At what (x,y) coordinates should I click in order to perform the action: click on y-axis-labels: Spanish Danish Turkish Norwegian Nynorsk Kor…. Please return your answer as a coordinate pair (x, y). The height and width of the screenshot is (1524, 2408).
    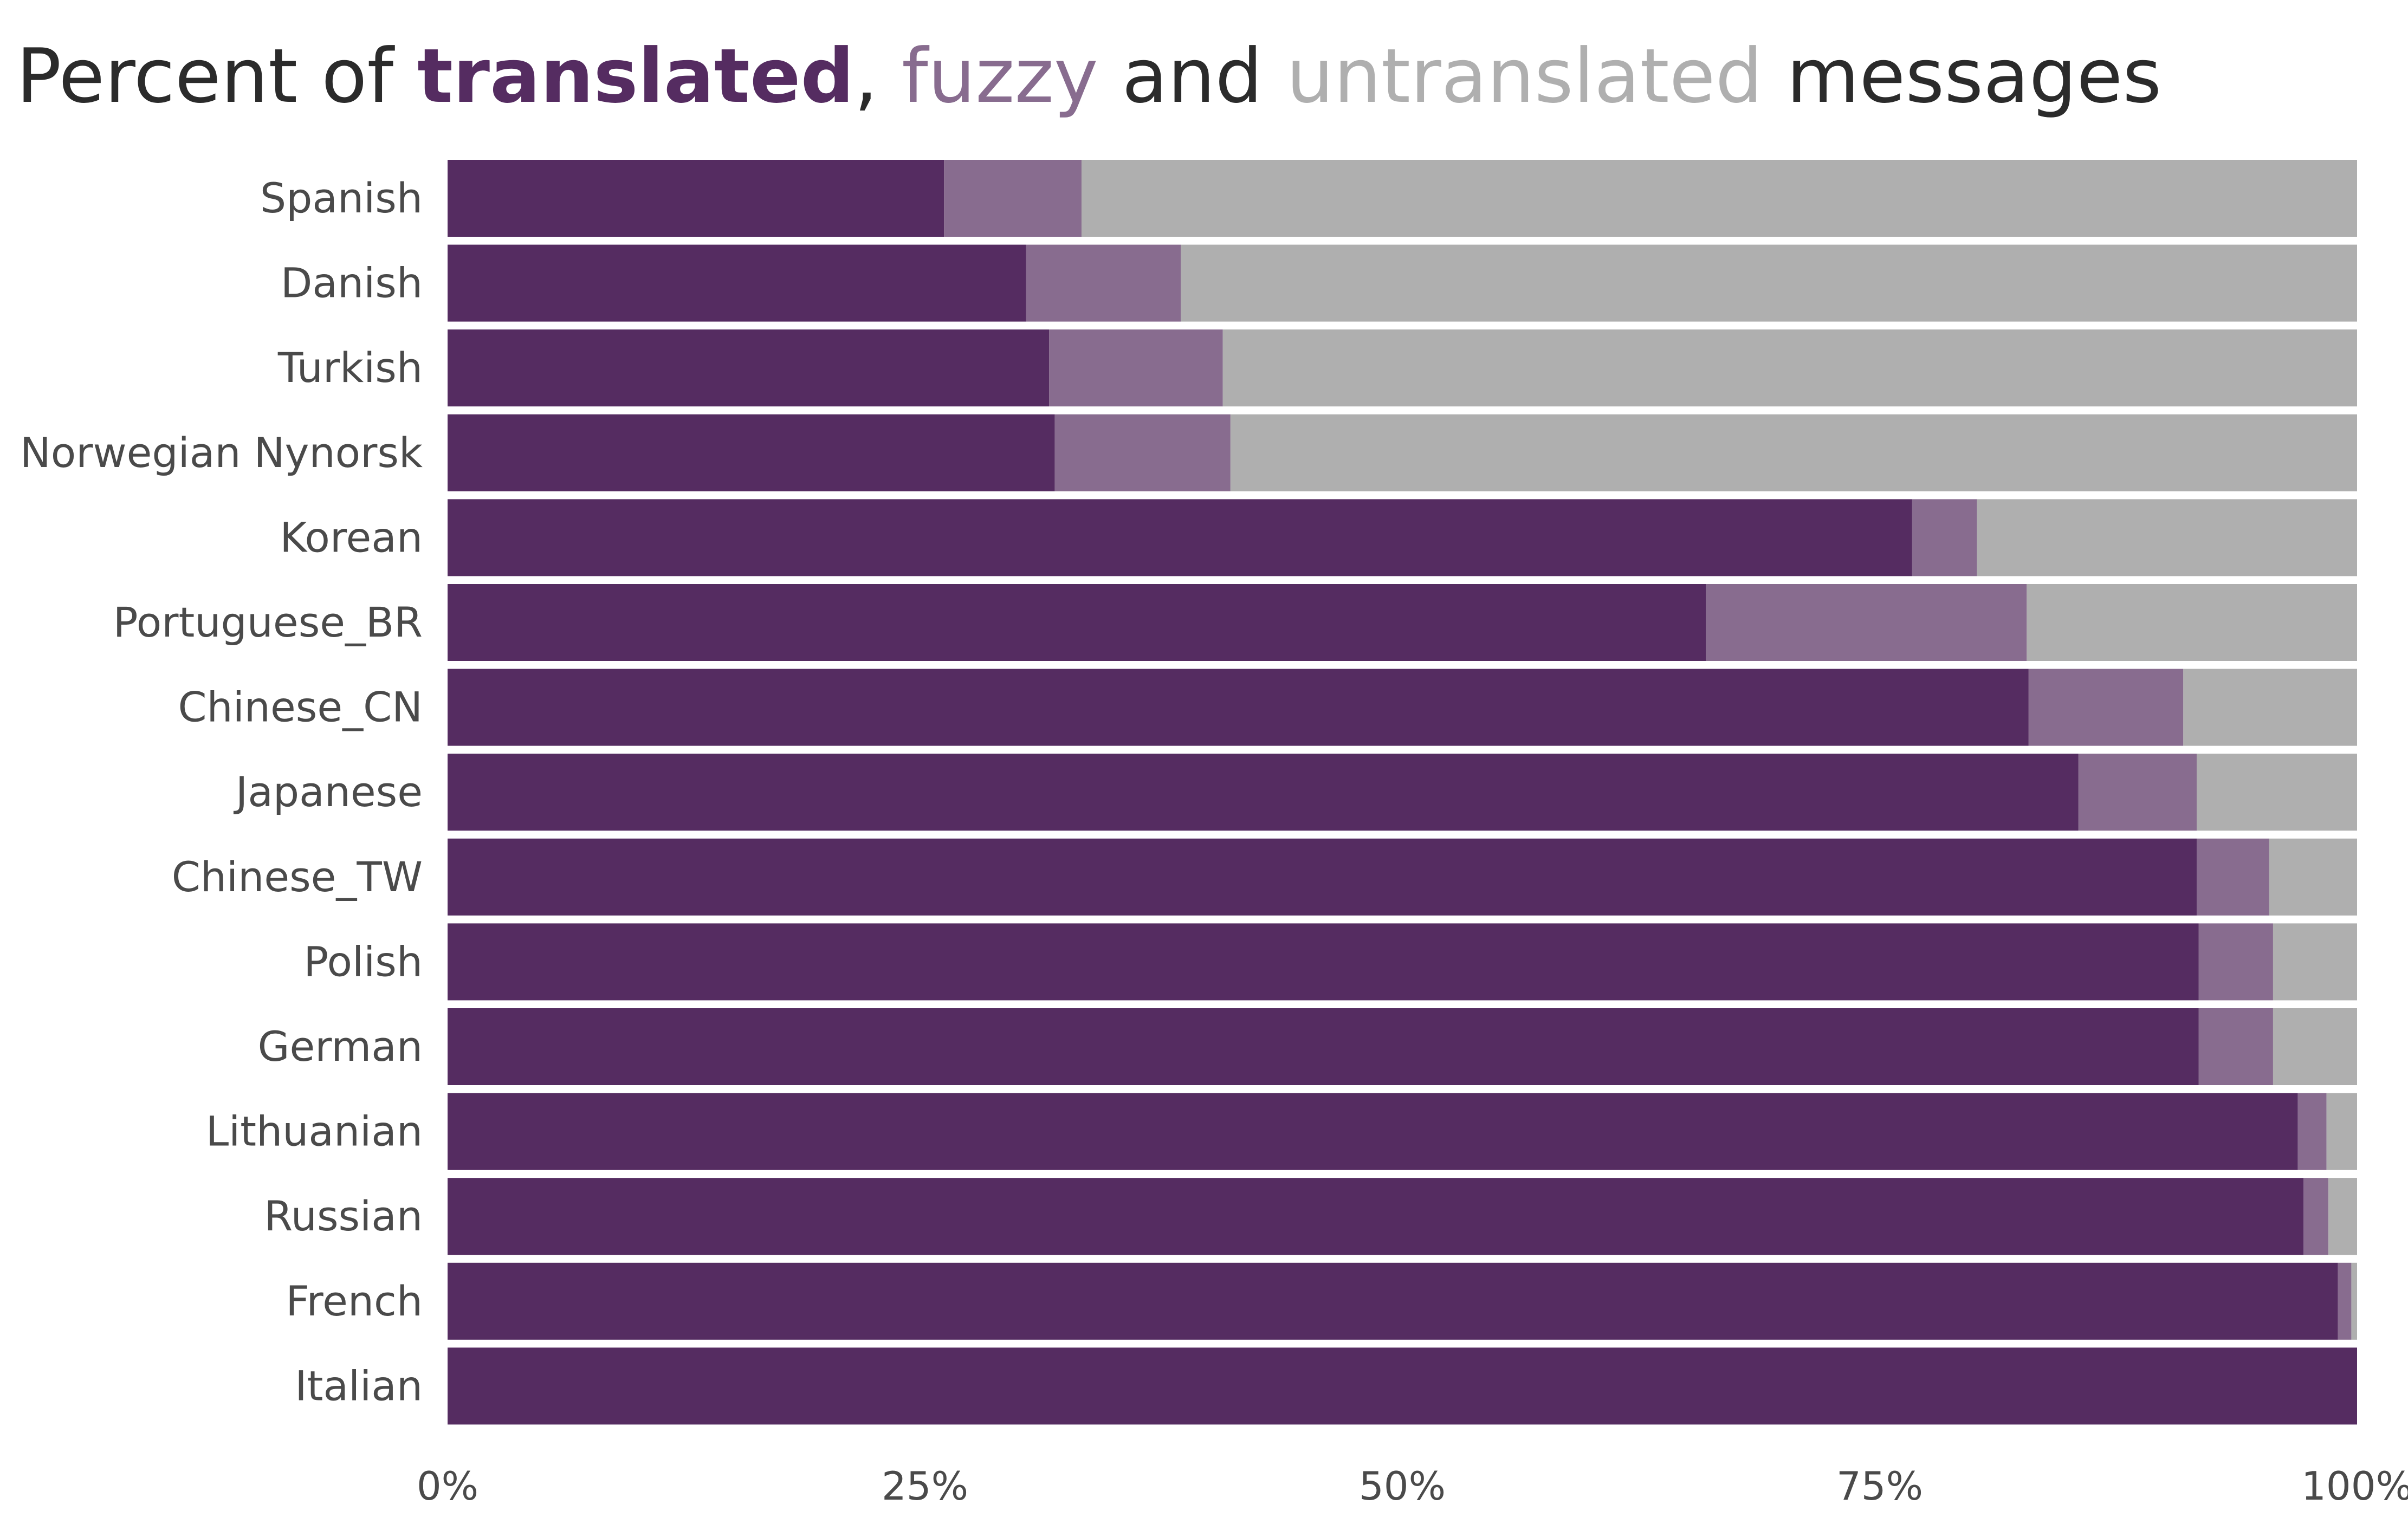
    Looking at the image, I should click on (221, 792).